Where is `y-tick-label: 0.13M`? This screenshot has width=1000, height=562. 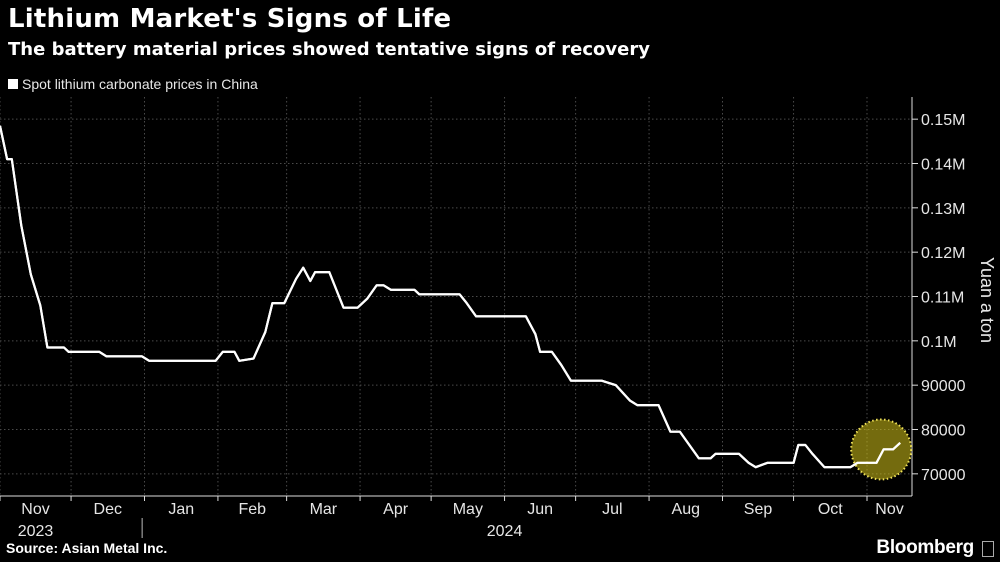 y-tick-label: 0.13M is located at coordinates (943, 209).